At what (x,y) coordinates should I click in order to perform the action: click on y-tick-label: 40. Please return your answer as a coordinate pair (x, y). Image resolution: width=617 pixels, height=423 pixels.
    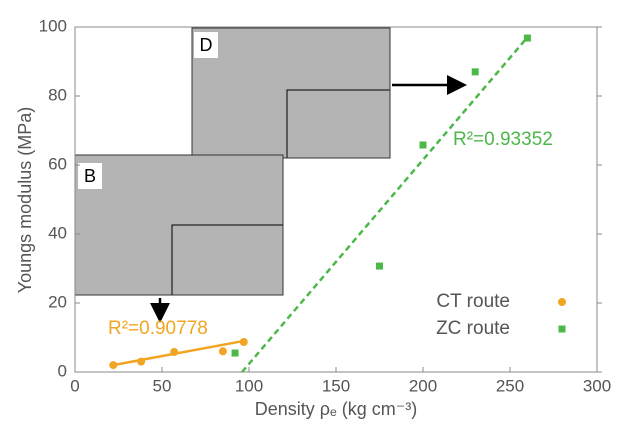
    Looking at the image, I should click on (57, 232).